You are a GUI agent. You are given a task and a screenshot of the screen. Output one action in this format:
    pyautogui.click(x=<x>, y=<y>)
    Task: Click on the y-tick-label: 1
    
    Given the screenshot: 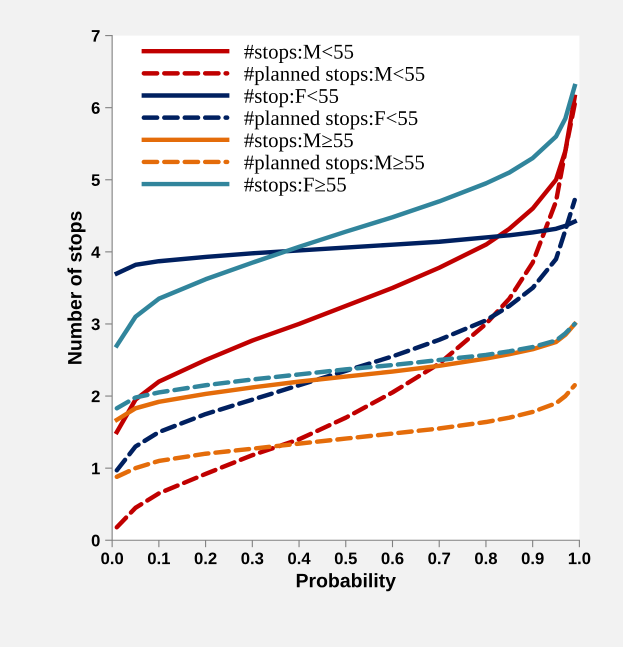 What is the action you would take?
    pyautogui.click(x=96, y=468)
    